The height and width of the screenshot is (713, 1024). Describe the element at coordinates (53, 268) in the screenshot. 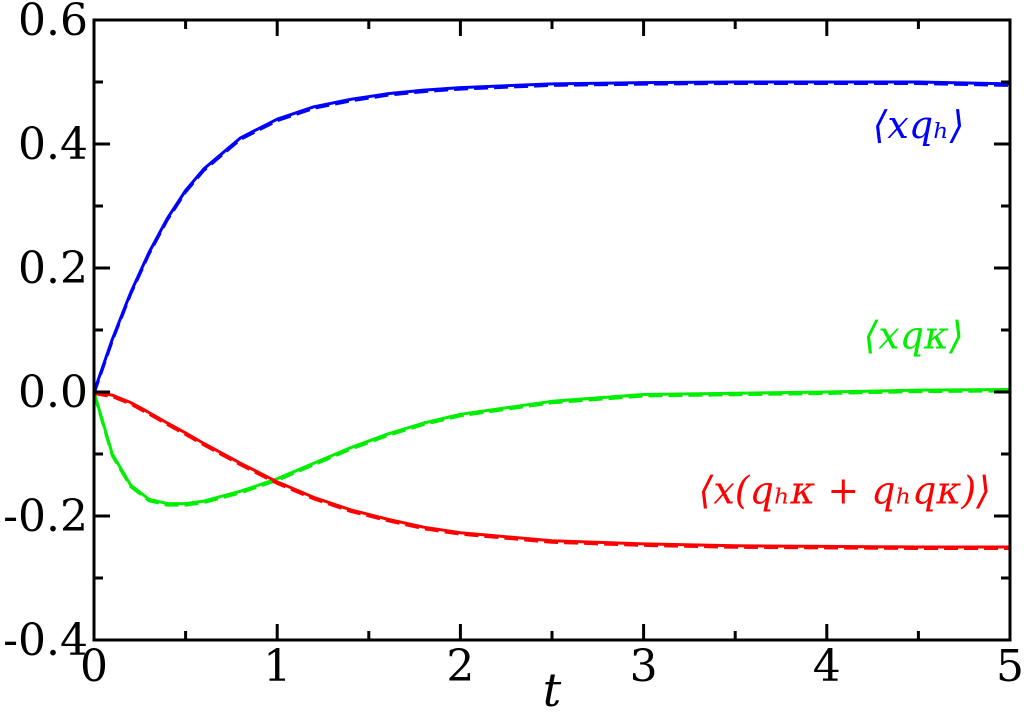

I see `y-tick-label: 0.2` at that location.